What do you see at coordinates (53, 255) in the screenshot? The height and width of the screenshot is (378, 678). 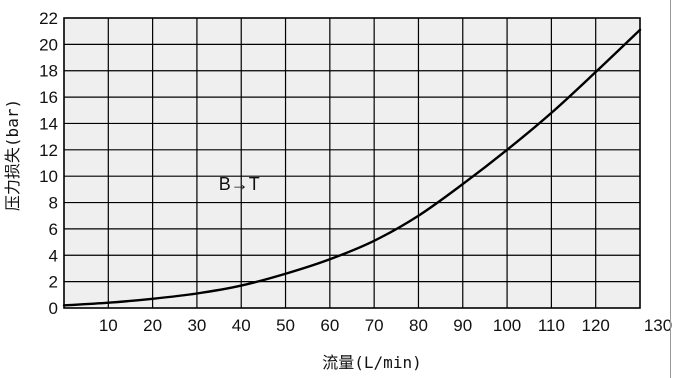 I see `y-tick-label: 4` at bounding box center [53, 255].